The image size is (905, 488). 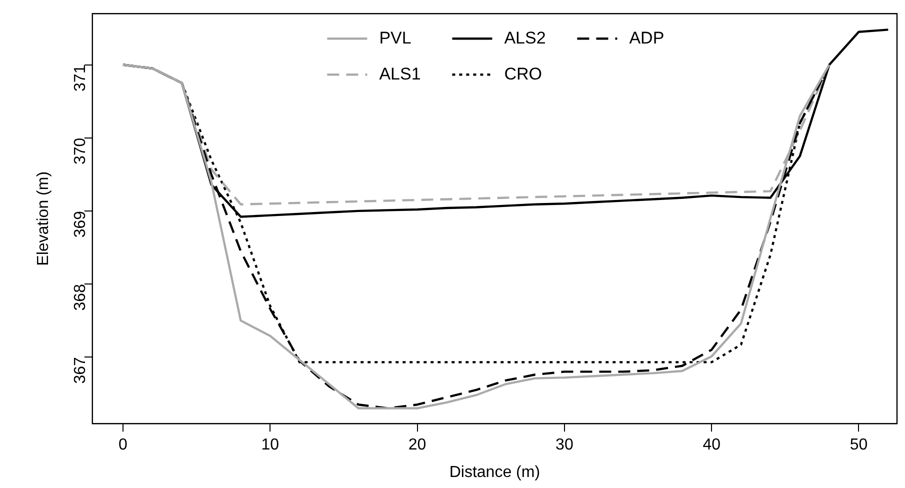 What do you see at coordinates (646, 38) in the screenshot?
I see `legend-label: ADP` at bounding box center [646, 38].